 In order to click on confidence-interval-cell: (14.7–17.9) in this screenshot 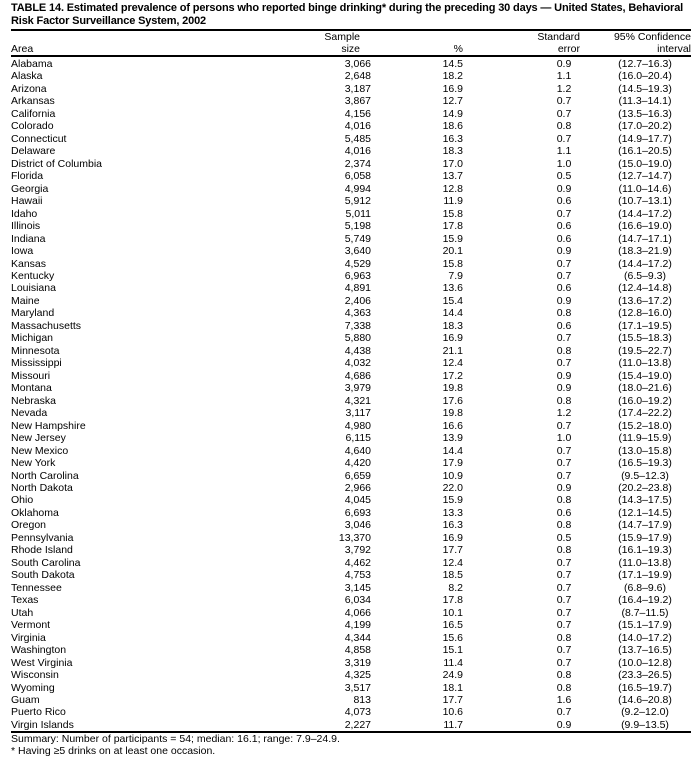, I will do `click(645, 525)`.